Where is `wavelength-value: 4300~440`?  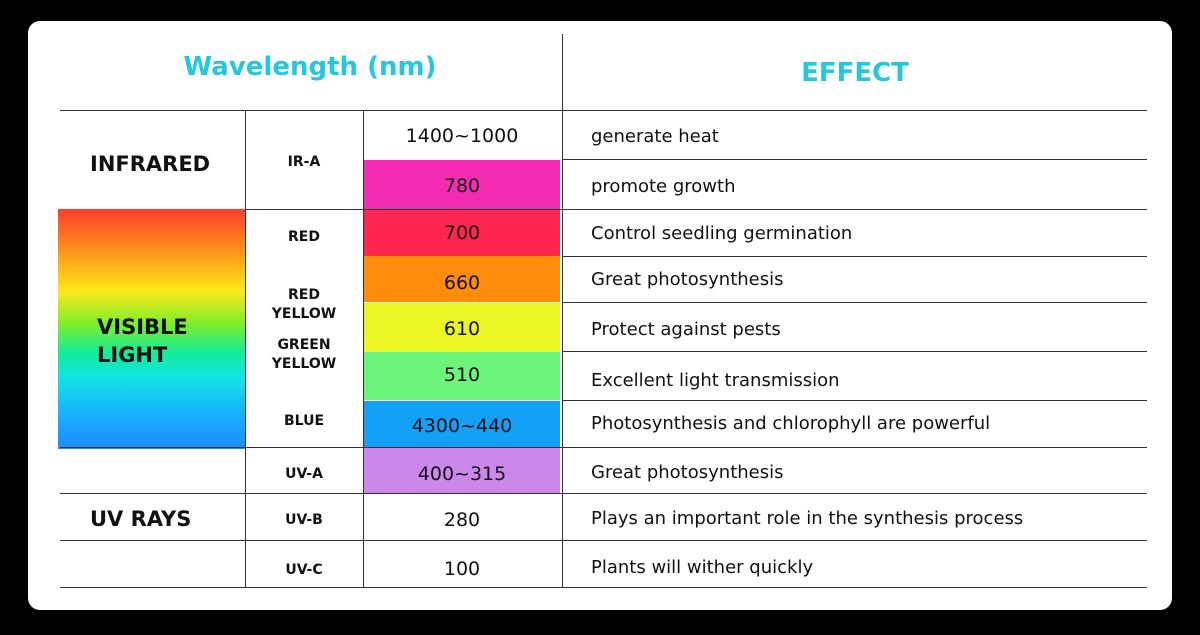 wavelength-value: 4300~440 is located at coordinates (462, 426).